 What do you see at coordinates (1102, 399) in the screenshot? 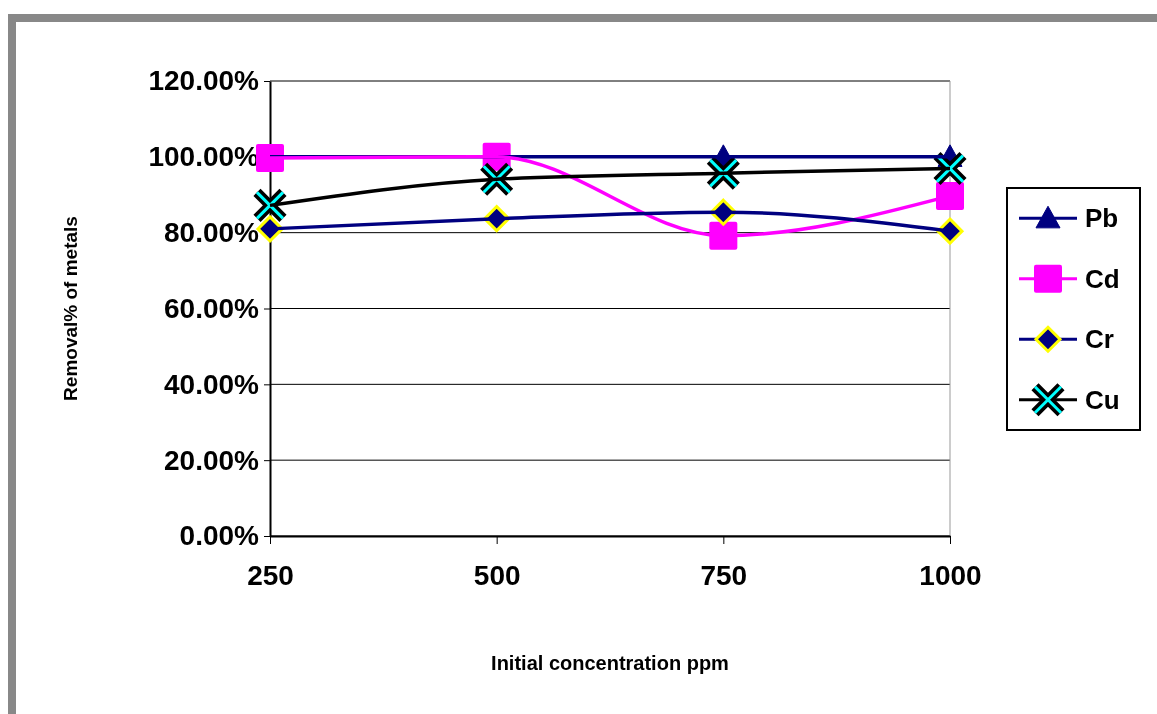
I see `legend-label: Cu` at bounding box center [1102, 399].